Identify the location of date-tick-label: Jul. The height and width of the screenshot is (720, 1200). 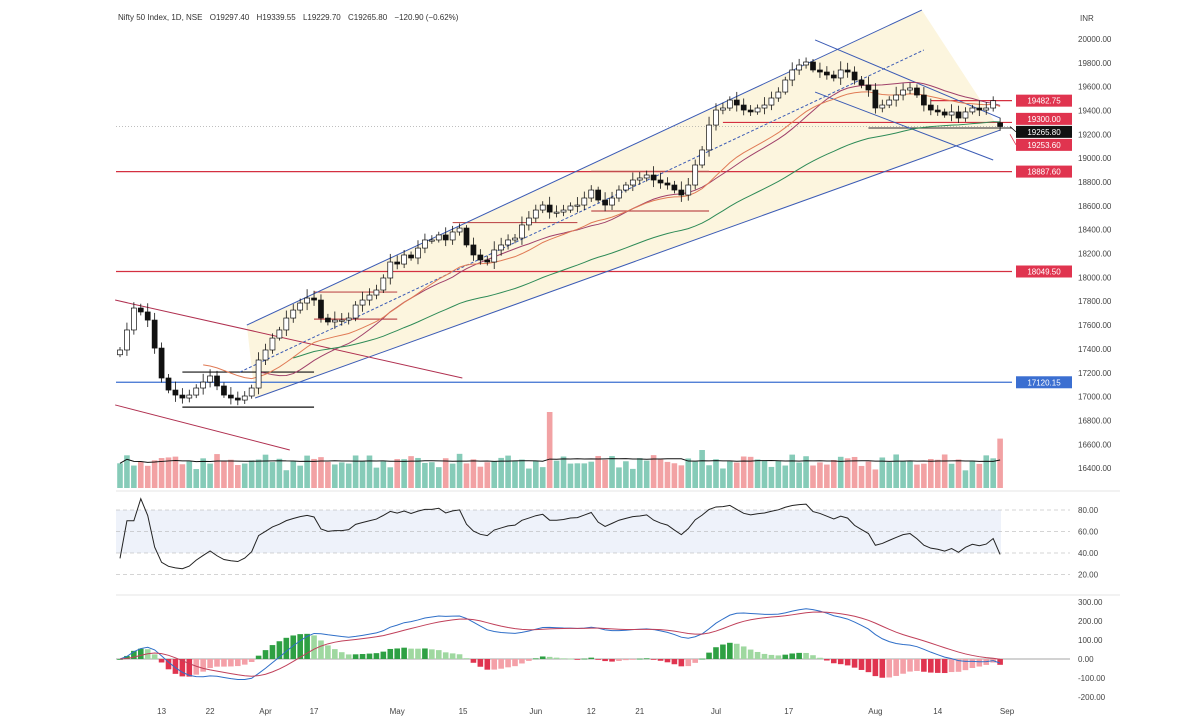
(716, 711).